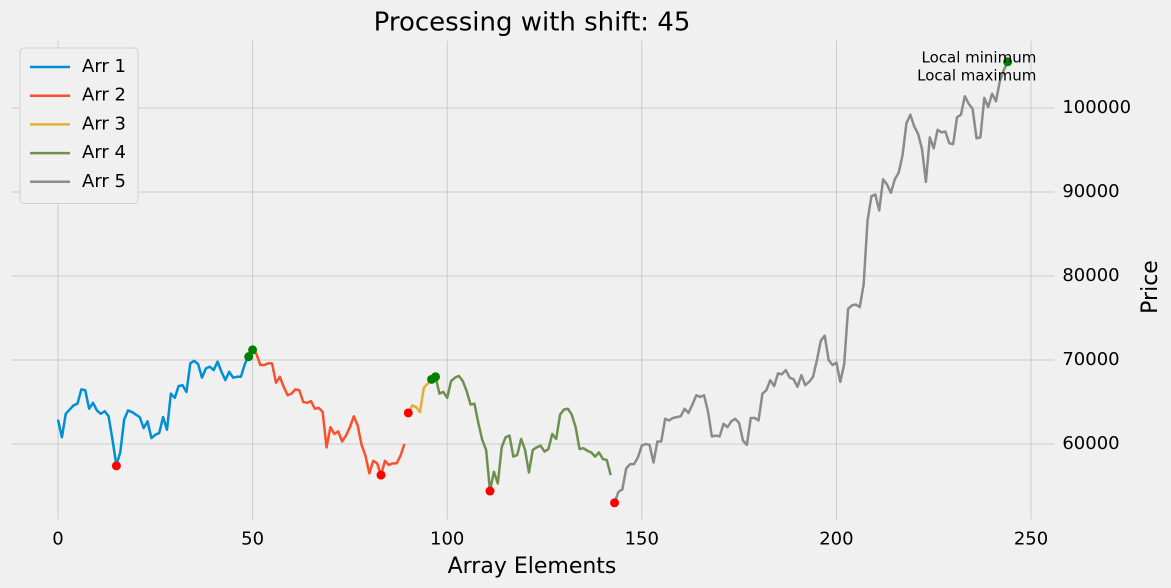  What do you see at coordinates (836, 539) in the screenshot?
I see `x-tick-label: 200` at bounding box center [836, 539].